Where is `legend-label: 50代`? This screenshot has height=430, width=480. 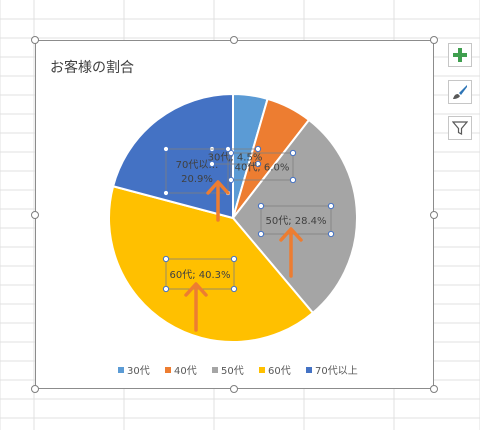
legend-label: 50代 is located at coordinates (232, 371).